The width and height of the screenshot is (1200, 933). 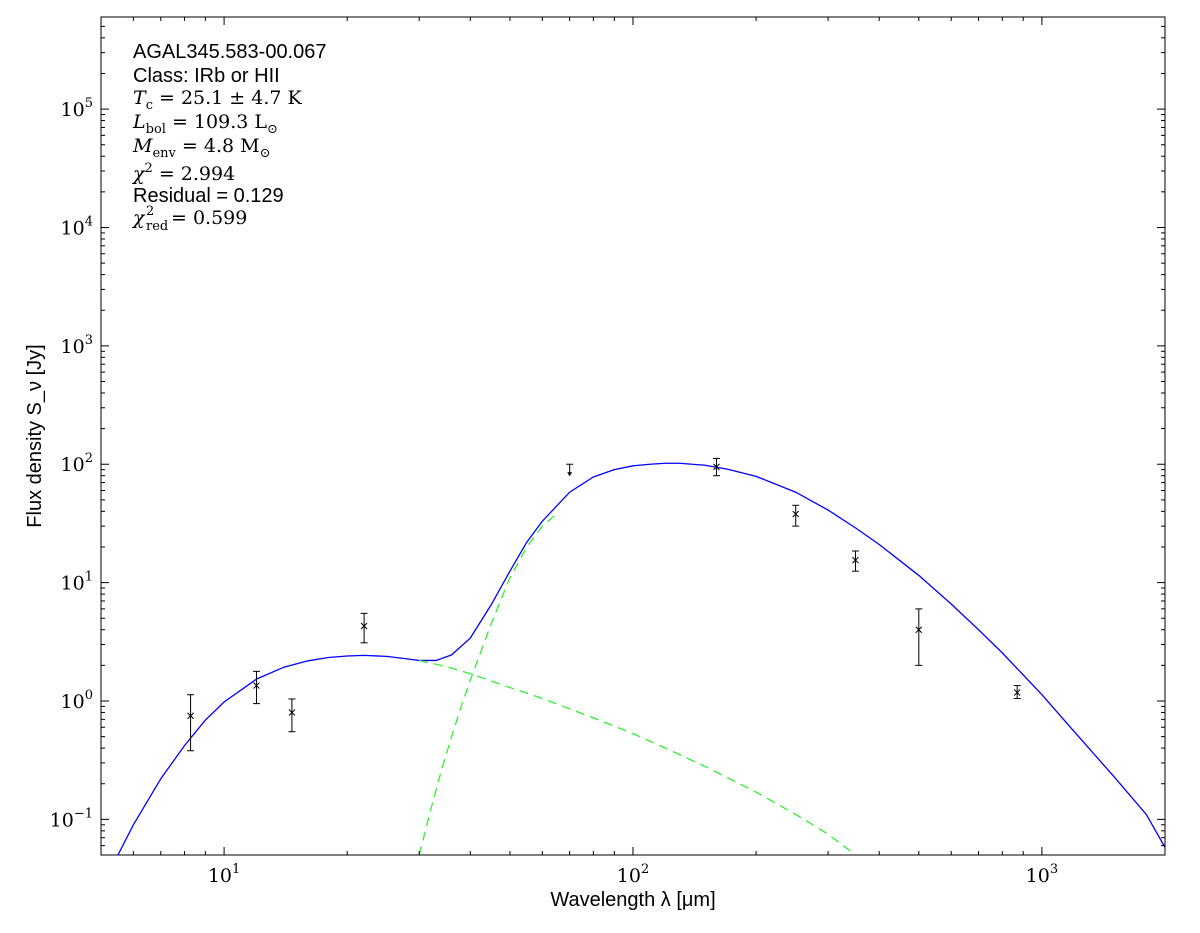 What do you see at coordinates (89, 695) in the screenshot?
I see `y-tick-label-exp: 0` at bounding box center [89, 695].